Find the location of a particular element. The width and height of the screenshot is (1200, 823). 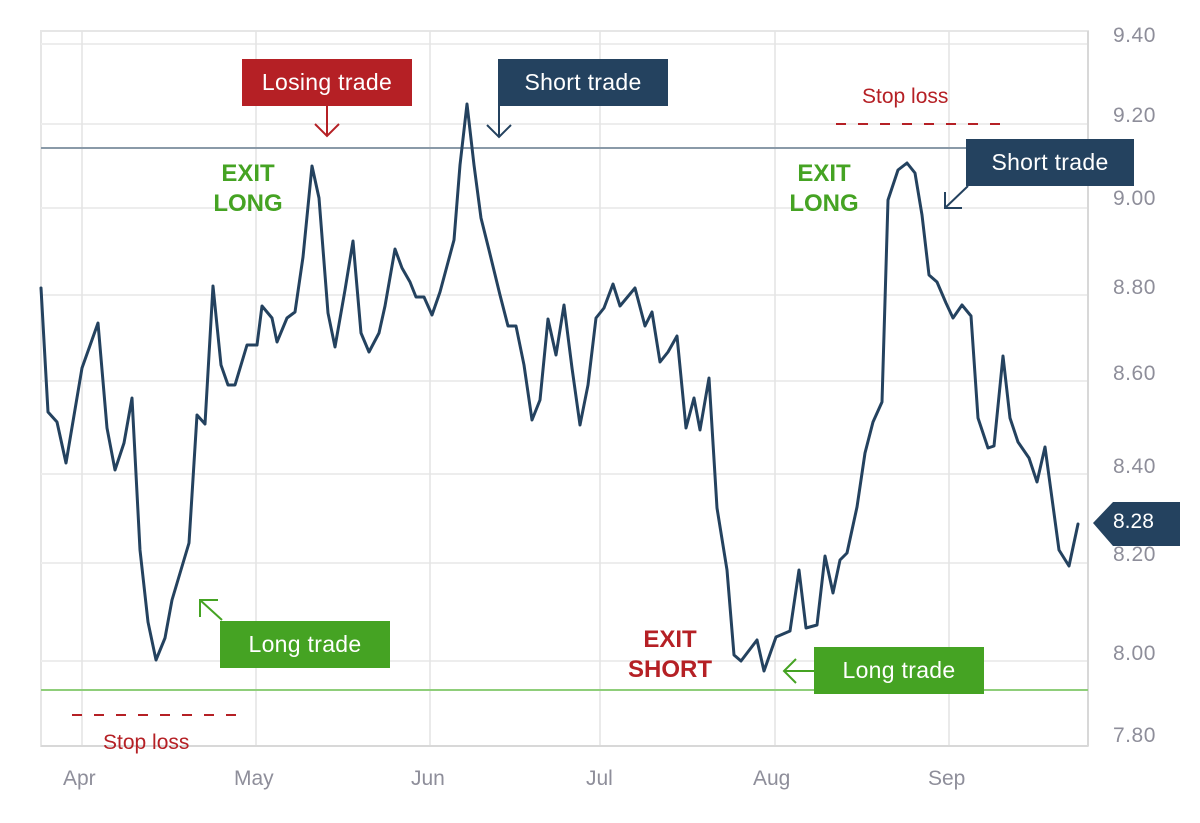

stop-loss-label-top: Stop loss is located at coordinates (905, 96).